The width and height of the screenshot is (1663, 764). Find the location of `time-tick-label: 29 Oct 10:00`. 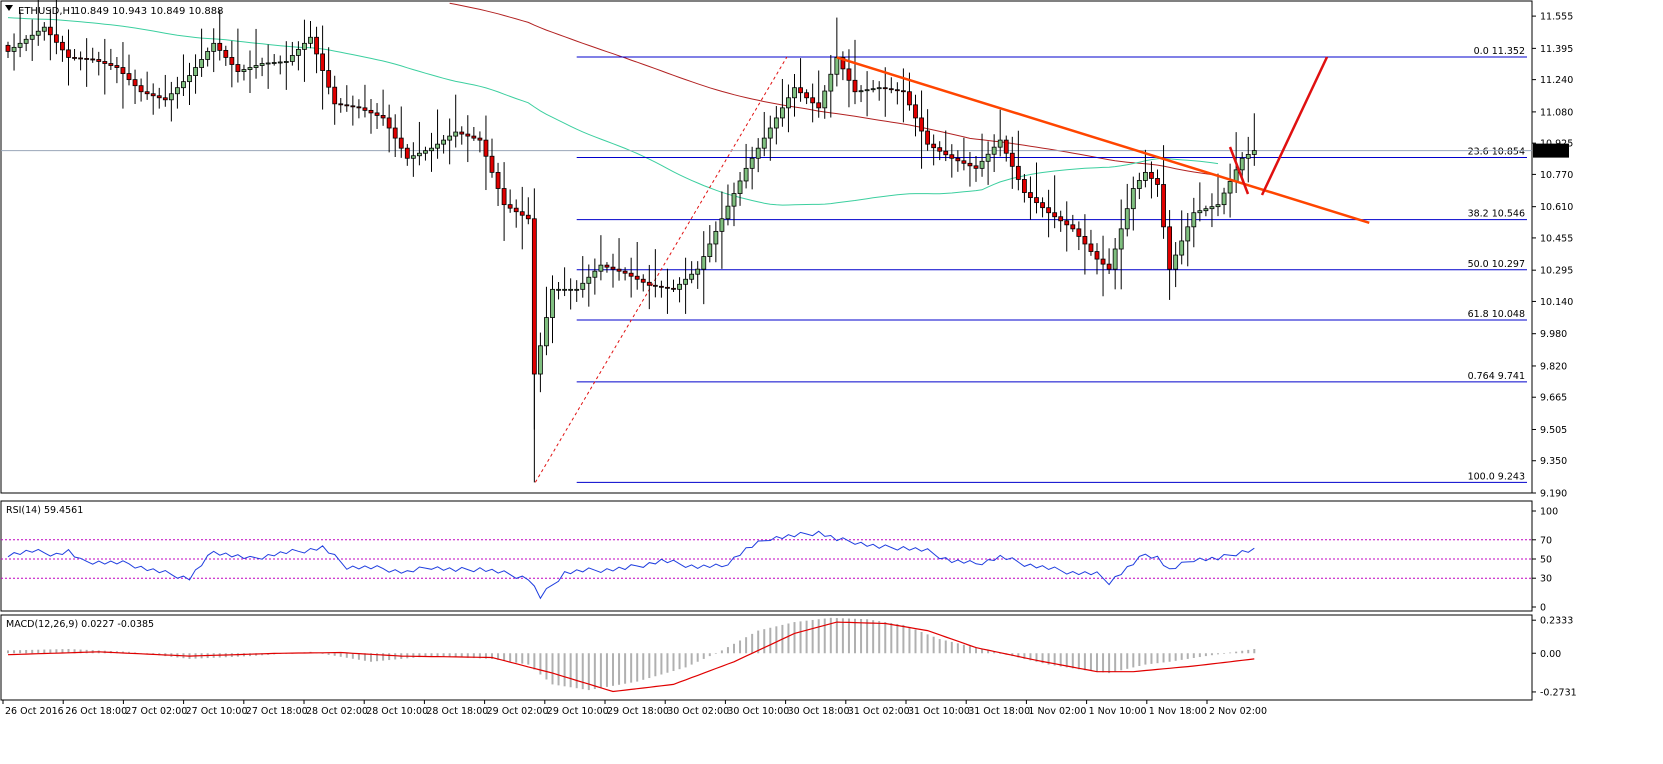

time-tick-label: 29 Oct 10:00 is located at coordinates (578, 711).